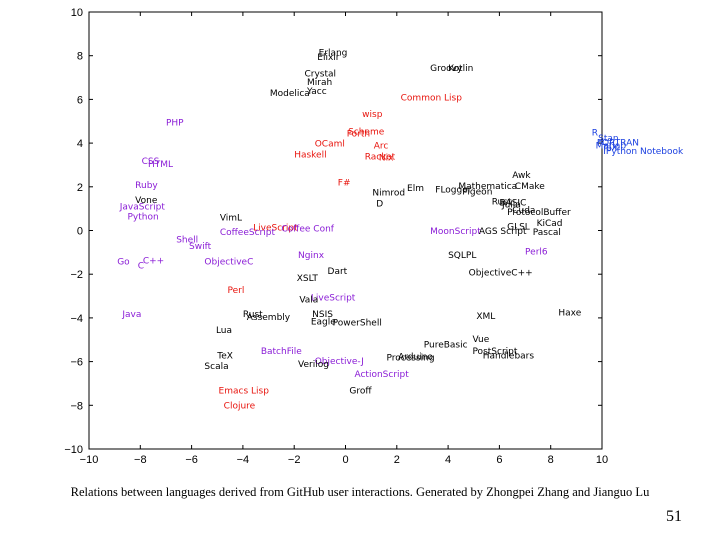 The height and width of the screenshot is (540, 720). I want to click on language-label: BASIC, so click(512, 203).